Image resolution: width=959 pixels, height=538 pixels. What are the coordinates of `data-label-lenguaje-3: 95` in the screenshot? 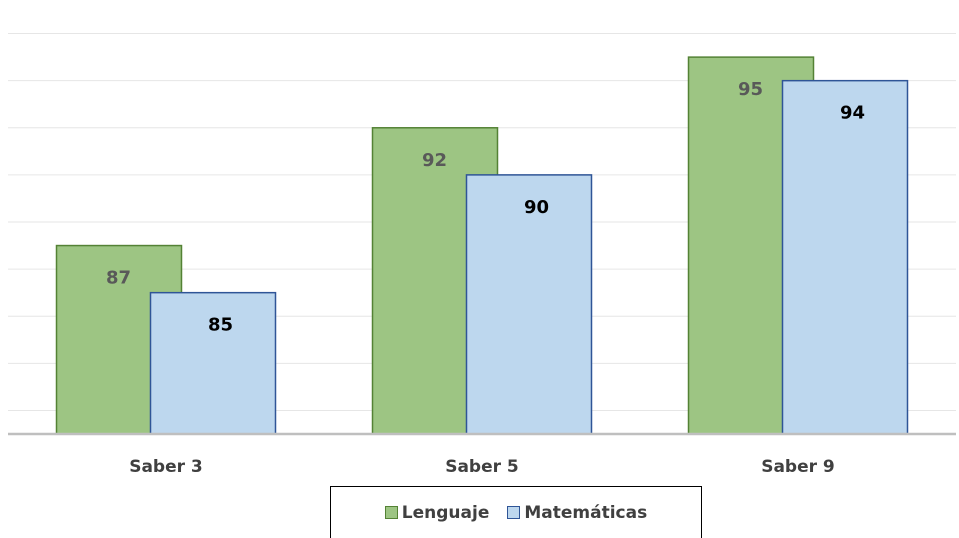 It's located at (750, 89).